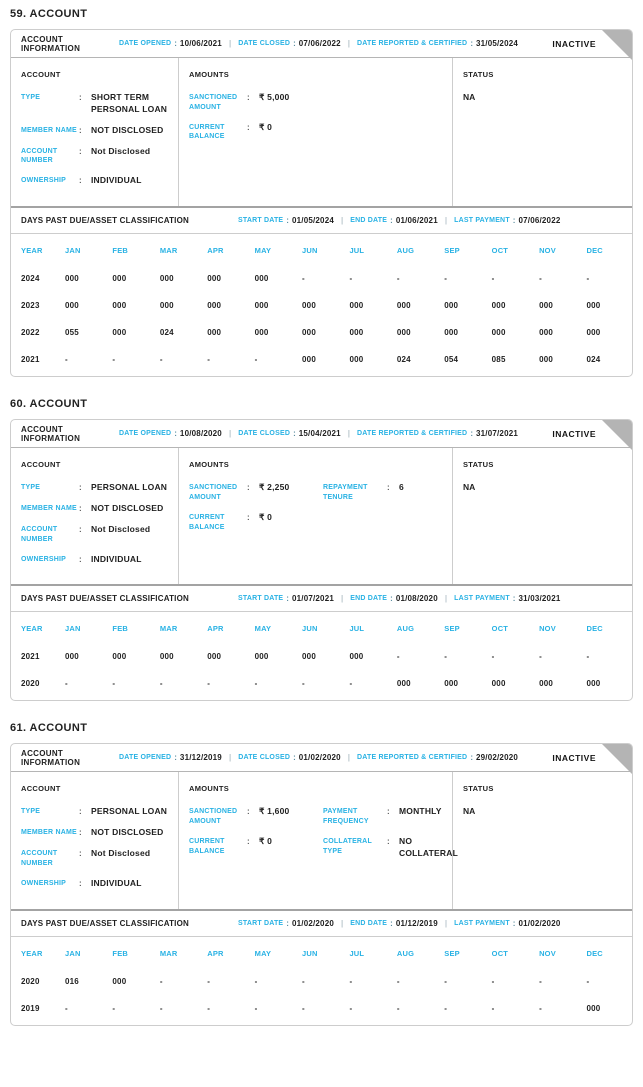  I want to click on amounts-fields-right: REPAYMENT TENURE : 6, so click(382, 511).